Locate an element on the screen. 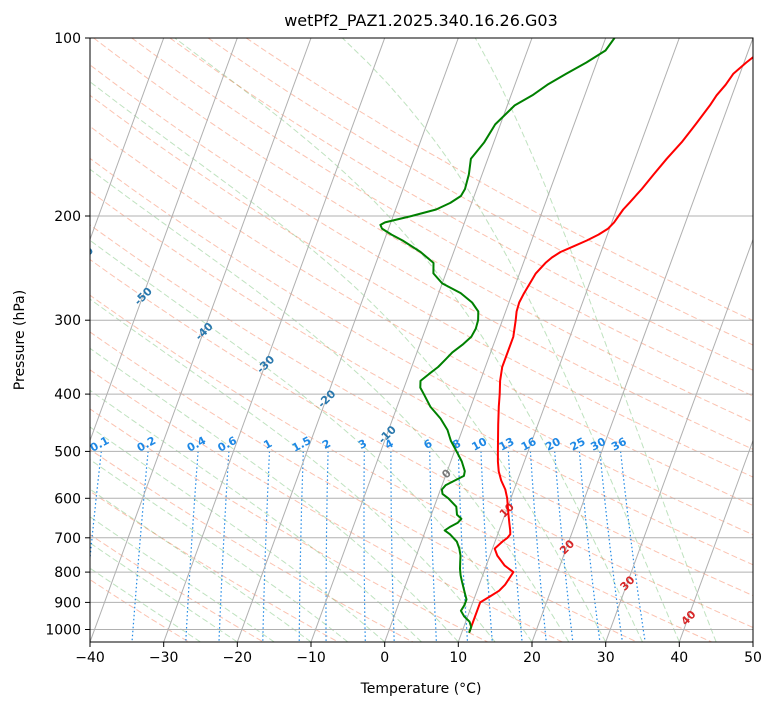  y-tick-label: 600 is located at coordinates (67, 499).